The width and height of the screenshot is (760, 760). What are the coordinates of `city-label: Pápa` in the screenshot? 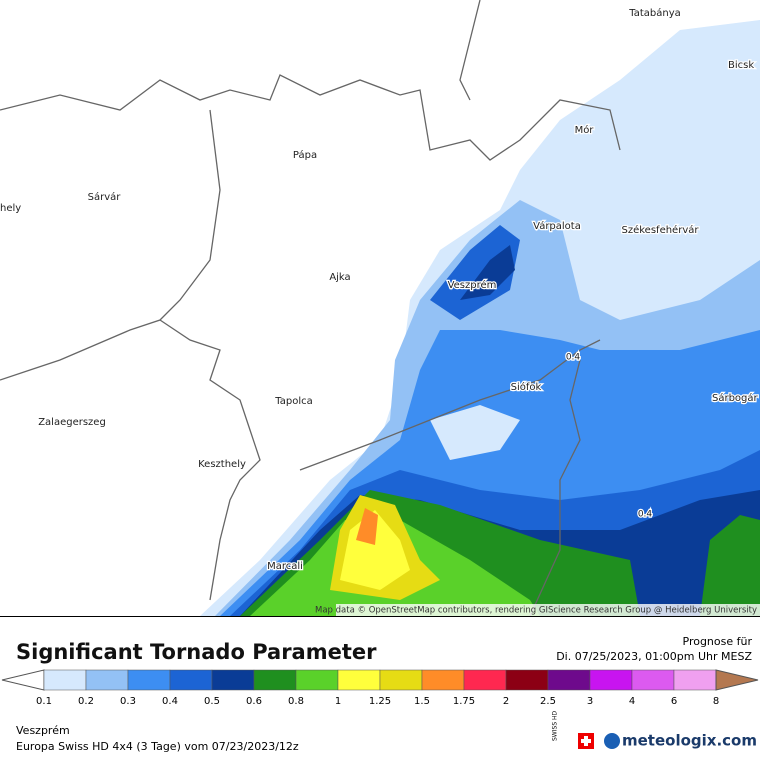 It's located at (305, 155).